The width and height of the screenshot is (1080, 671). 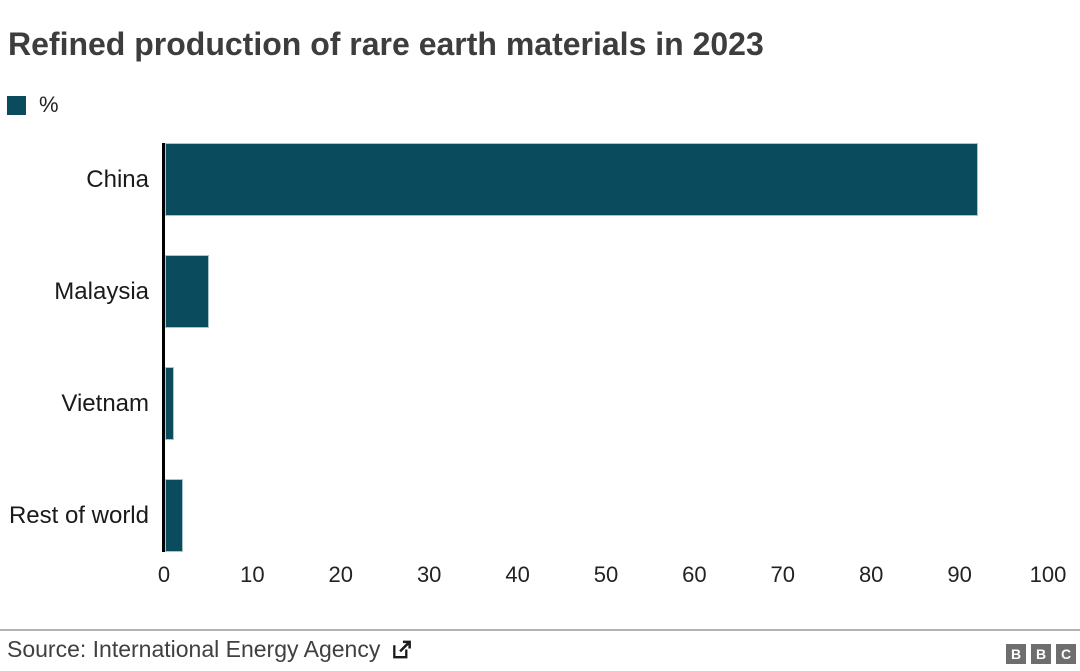 What do you see at coordinates (105, 403) in the screenshot?
I see `category-label: Vietnam` at bounding box center [105, 403].